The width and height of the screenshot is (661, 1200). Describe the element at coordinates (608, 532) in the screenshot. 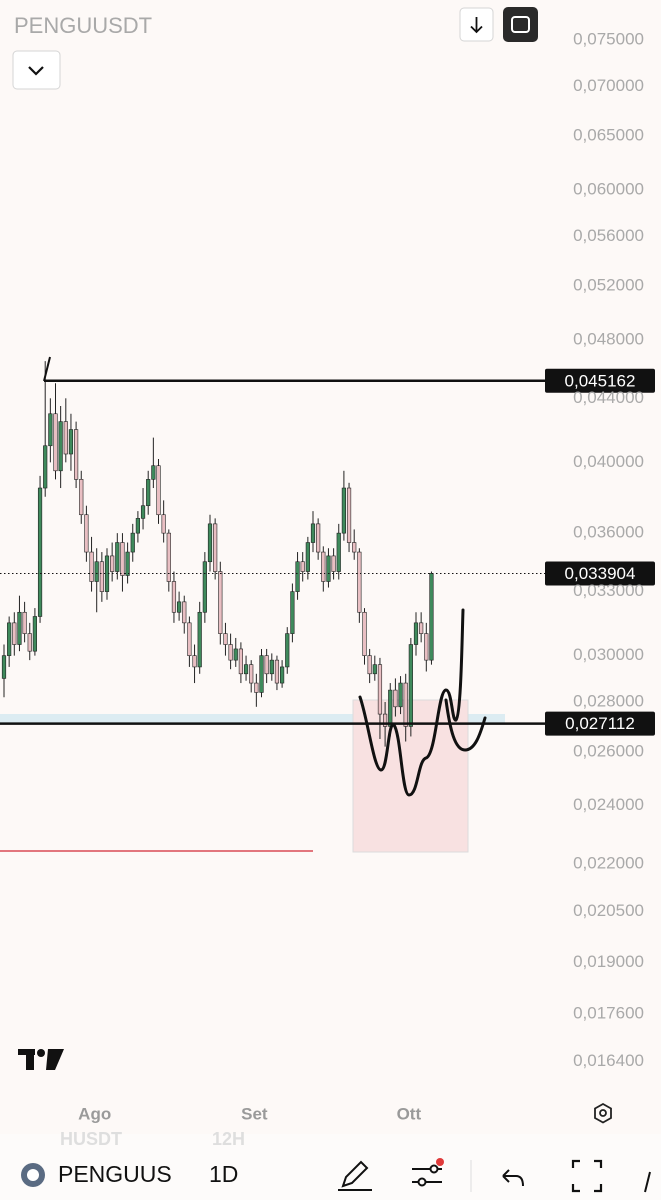

I see `y-tick-label: 0,036000` at that location.